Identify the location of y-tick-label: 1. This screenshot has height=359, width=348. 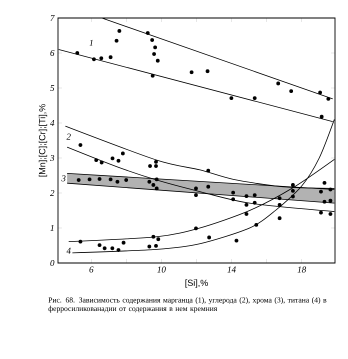
(52, 228).